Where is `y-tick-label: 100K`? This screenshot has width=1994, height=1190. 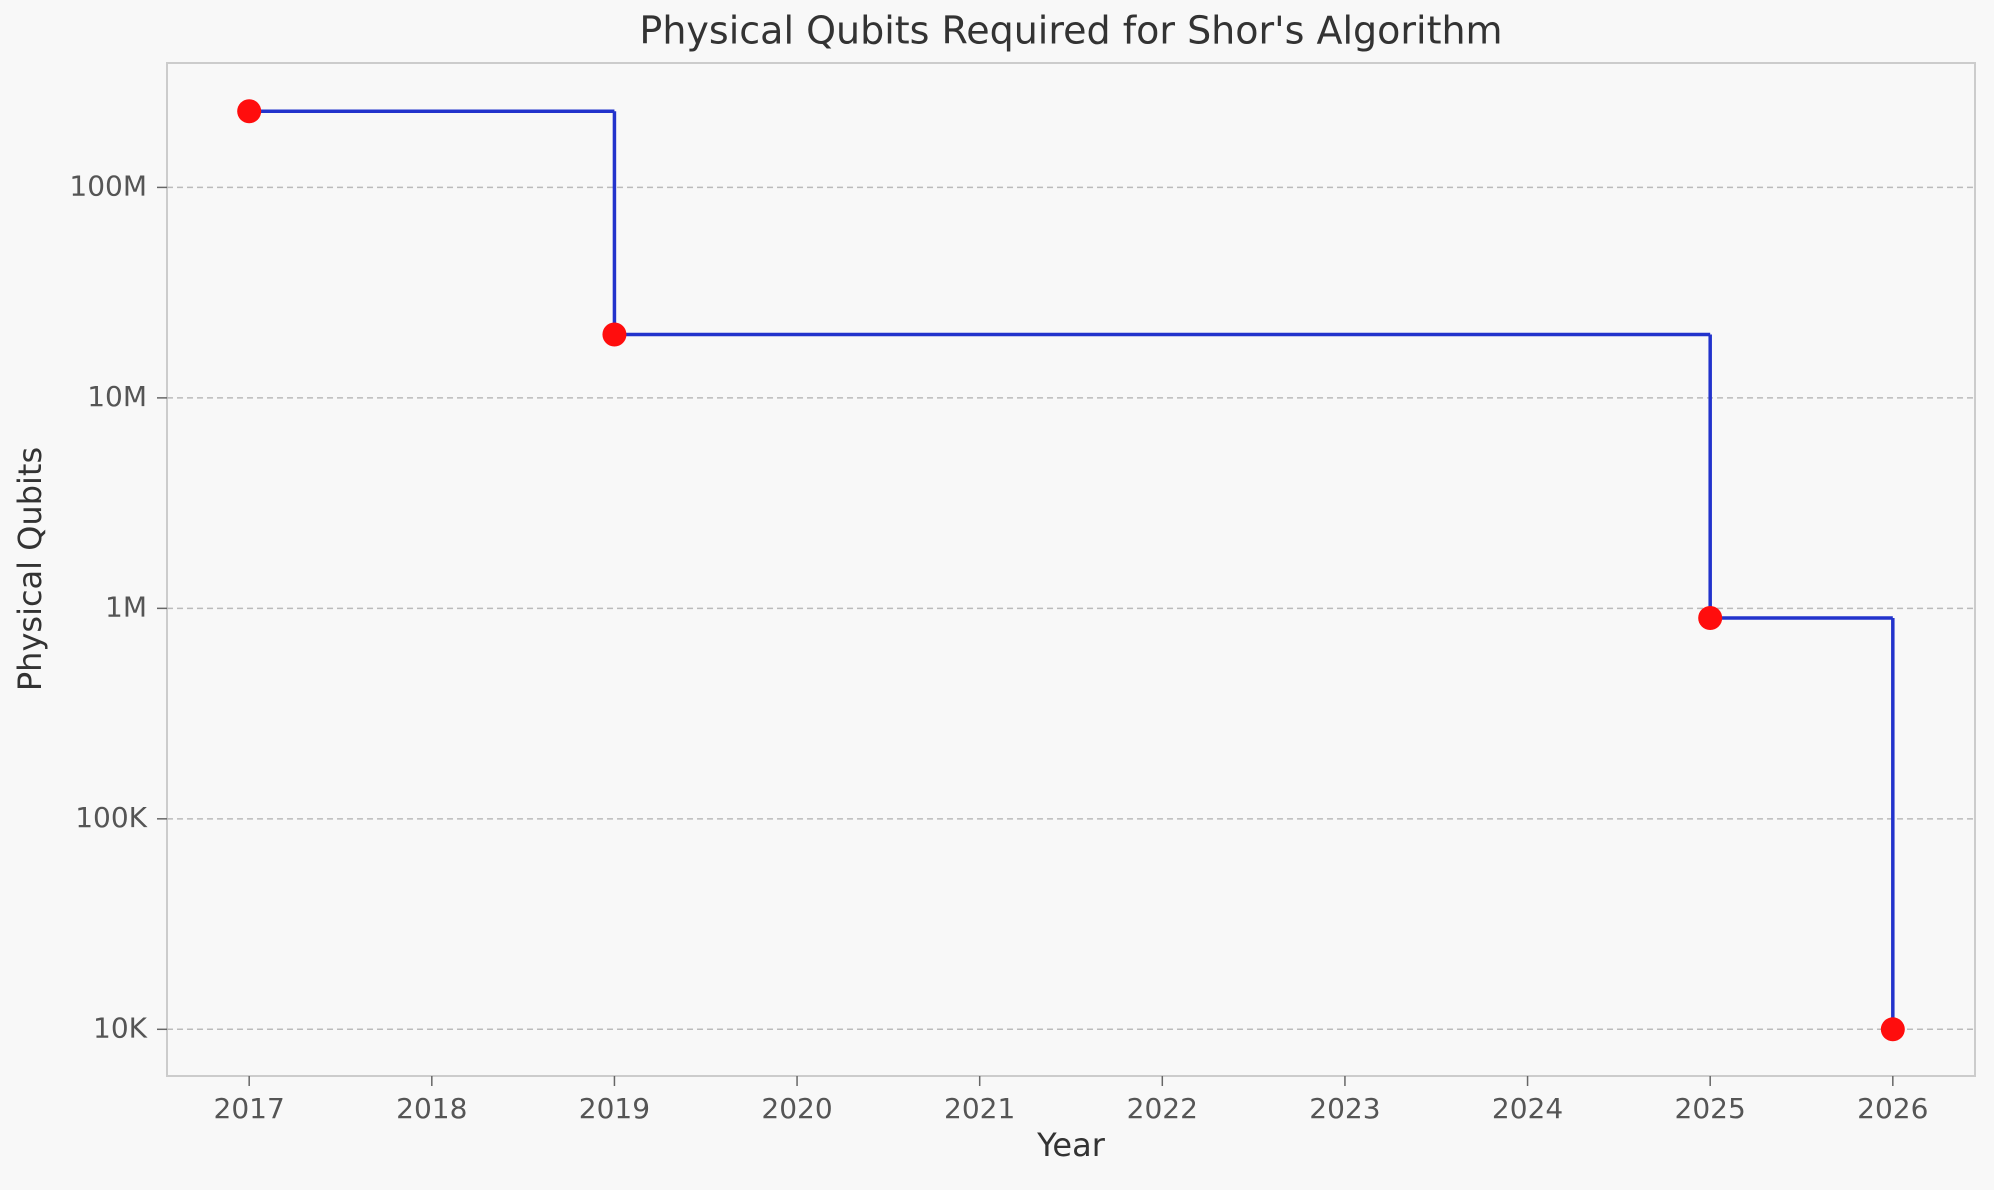
y-tick-label: 100K is located at coordinates (111, 817).